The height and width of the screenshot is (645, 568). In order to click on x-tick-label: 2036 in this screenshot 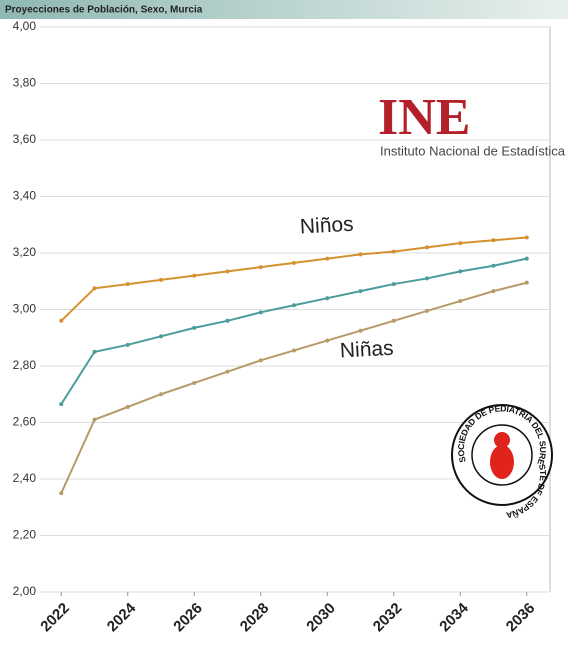, I will do `click(521, 618)`.